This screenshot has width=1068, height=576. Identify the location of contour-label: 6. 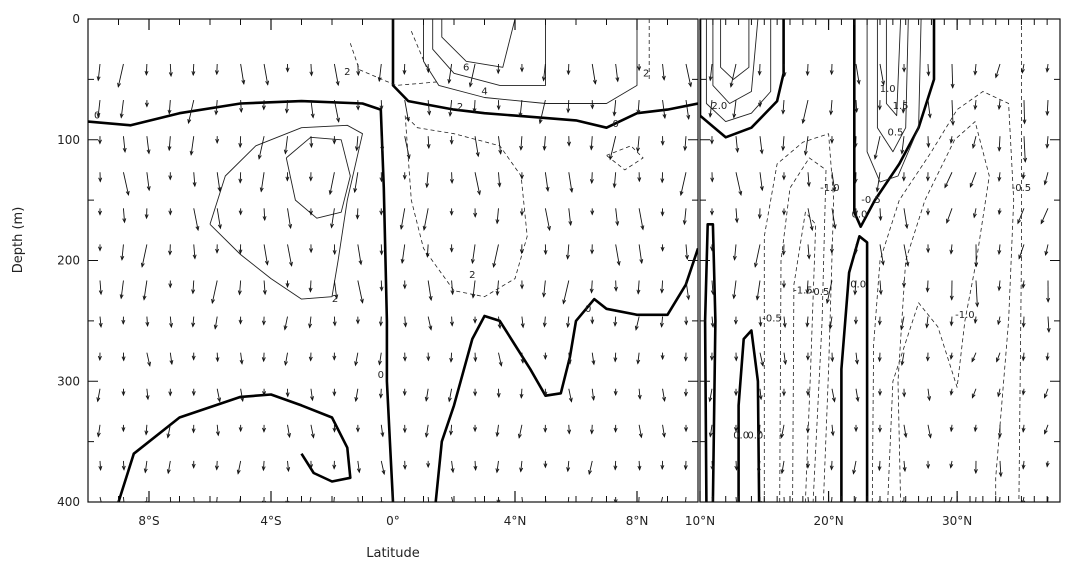
(466, 67).